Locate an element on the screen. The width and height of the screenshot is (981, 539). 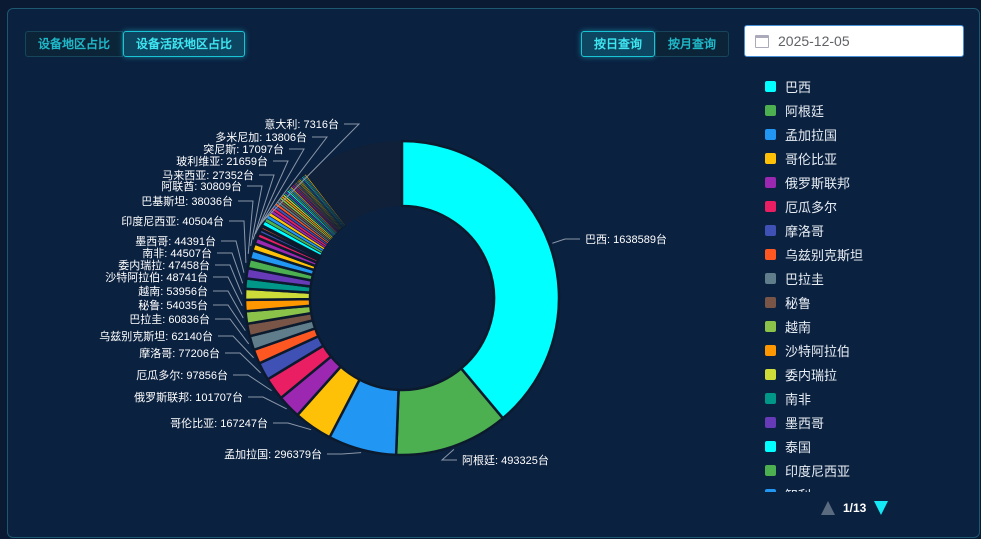
legend-item: 南非 is located at coordinates (865, 398).